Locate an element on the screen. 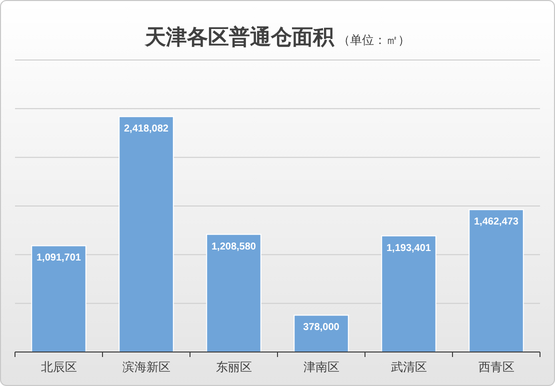 The height and width of the screenshot is (386, 555). title: 天津各区普通仓面积 （单位：㎡） is located at coordinates (277, 37).